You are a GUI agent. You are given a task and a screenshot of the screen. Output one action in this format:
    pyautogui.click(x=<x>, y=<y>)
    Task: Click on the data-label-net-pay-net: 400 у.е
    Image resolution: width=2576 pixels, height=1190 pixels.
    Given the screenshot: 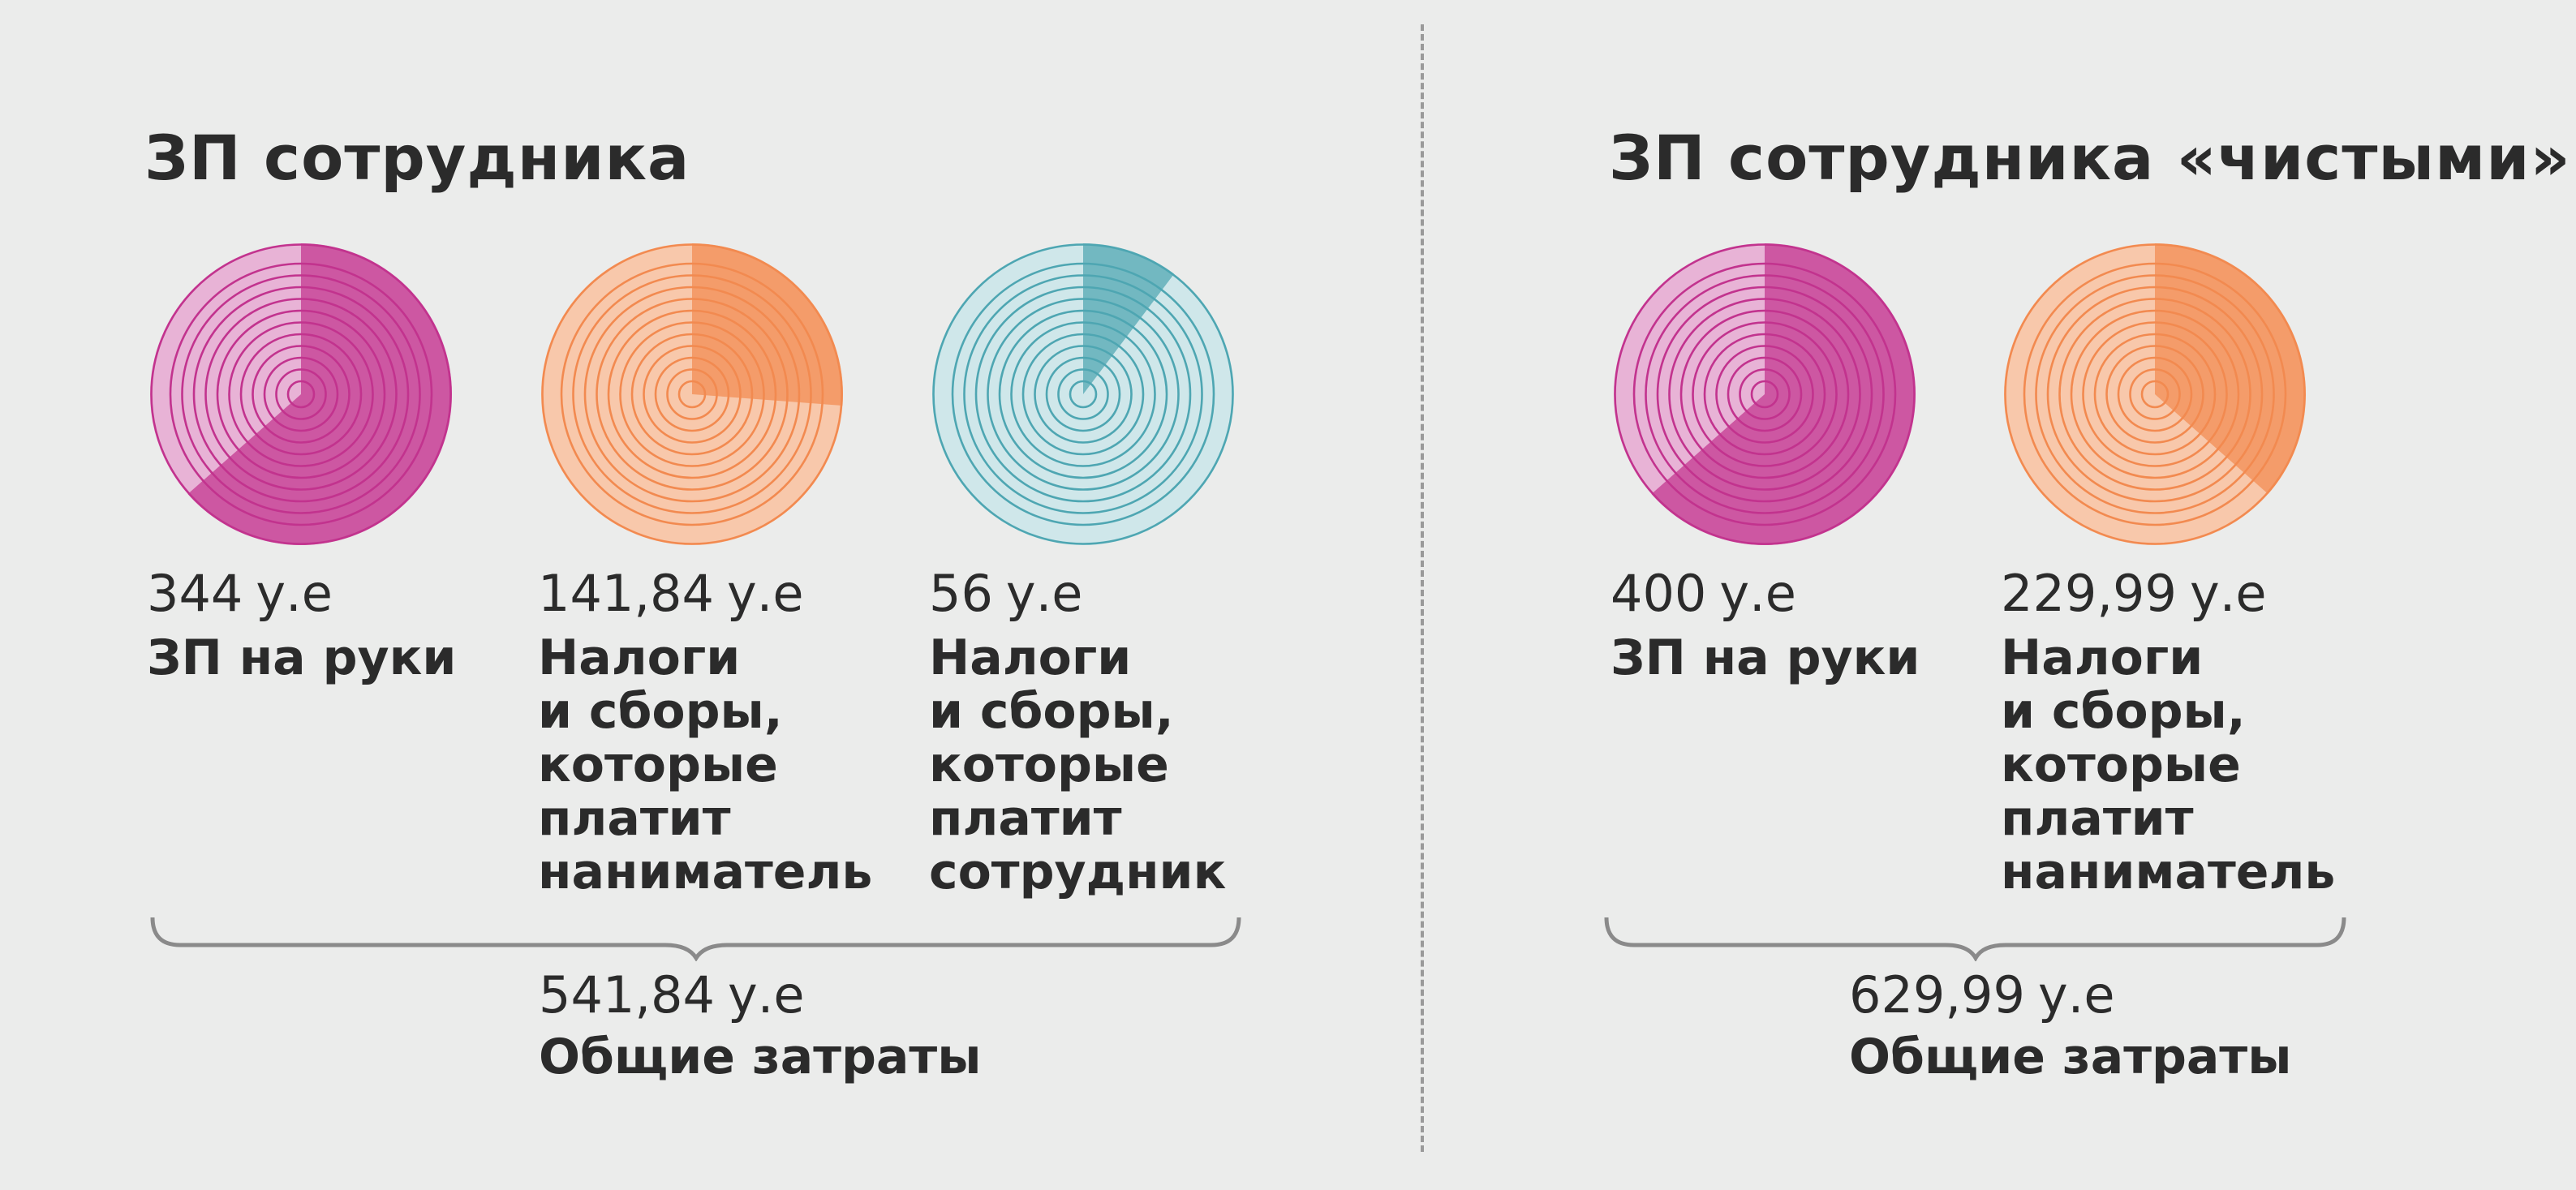 What is the action you would take?
    pyautogui.click(x=1704, y=593)
    